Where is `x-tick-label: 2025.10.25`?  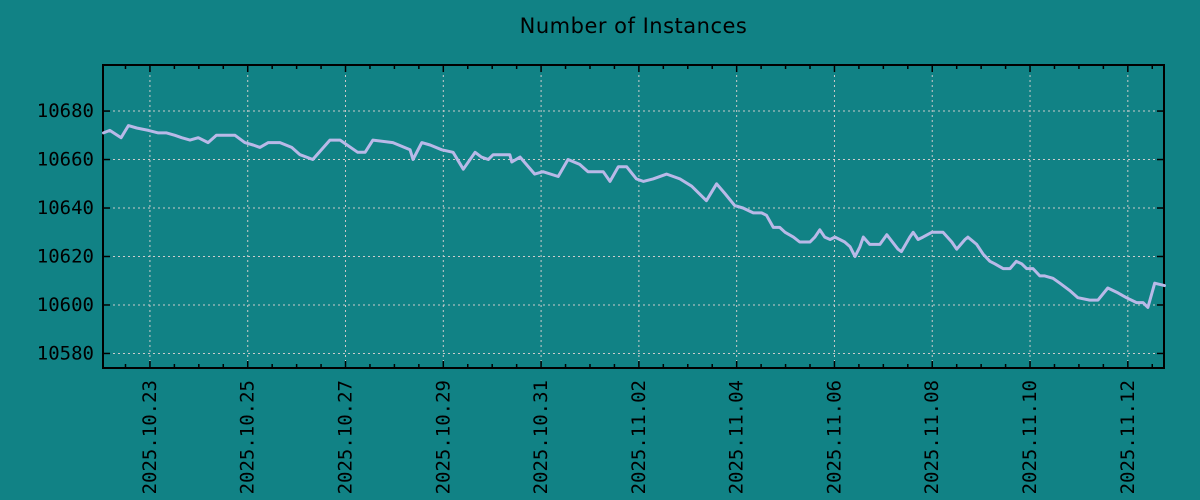 x-tick-label: 2025.10.25 is located at coordinates (248, 437).